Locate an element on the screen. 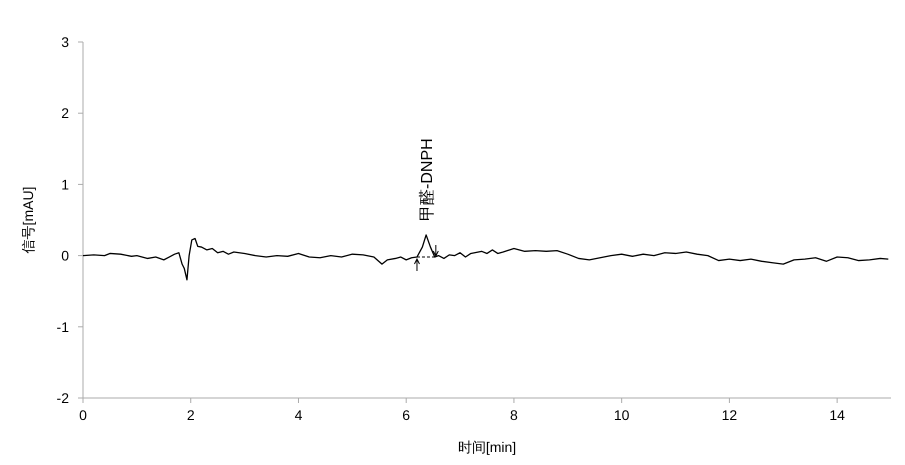 This screenshot has width=905, height=465. y-axis-title: 信号[mAU] is located at coordinates (28, 220).